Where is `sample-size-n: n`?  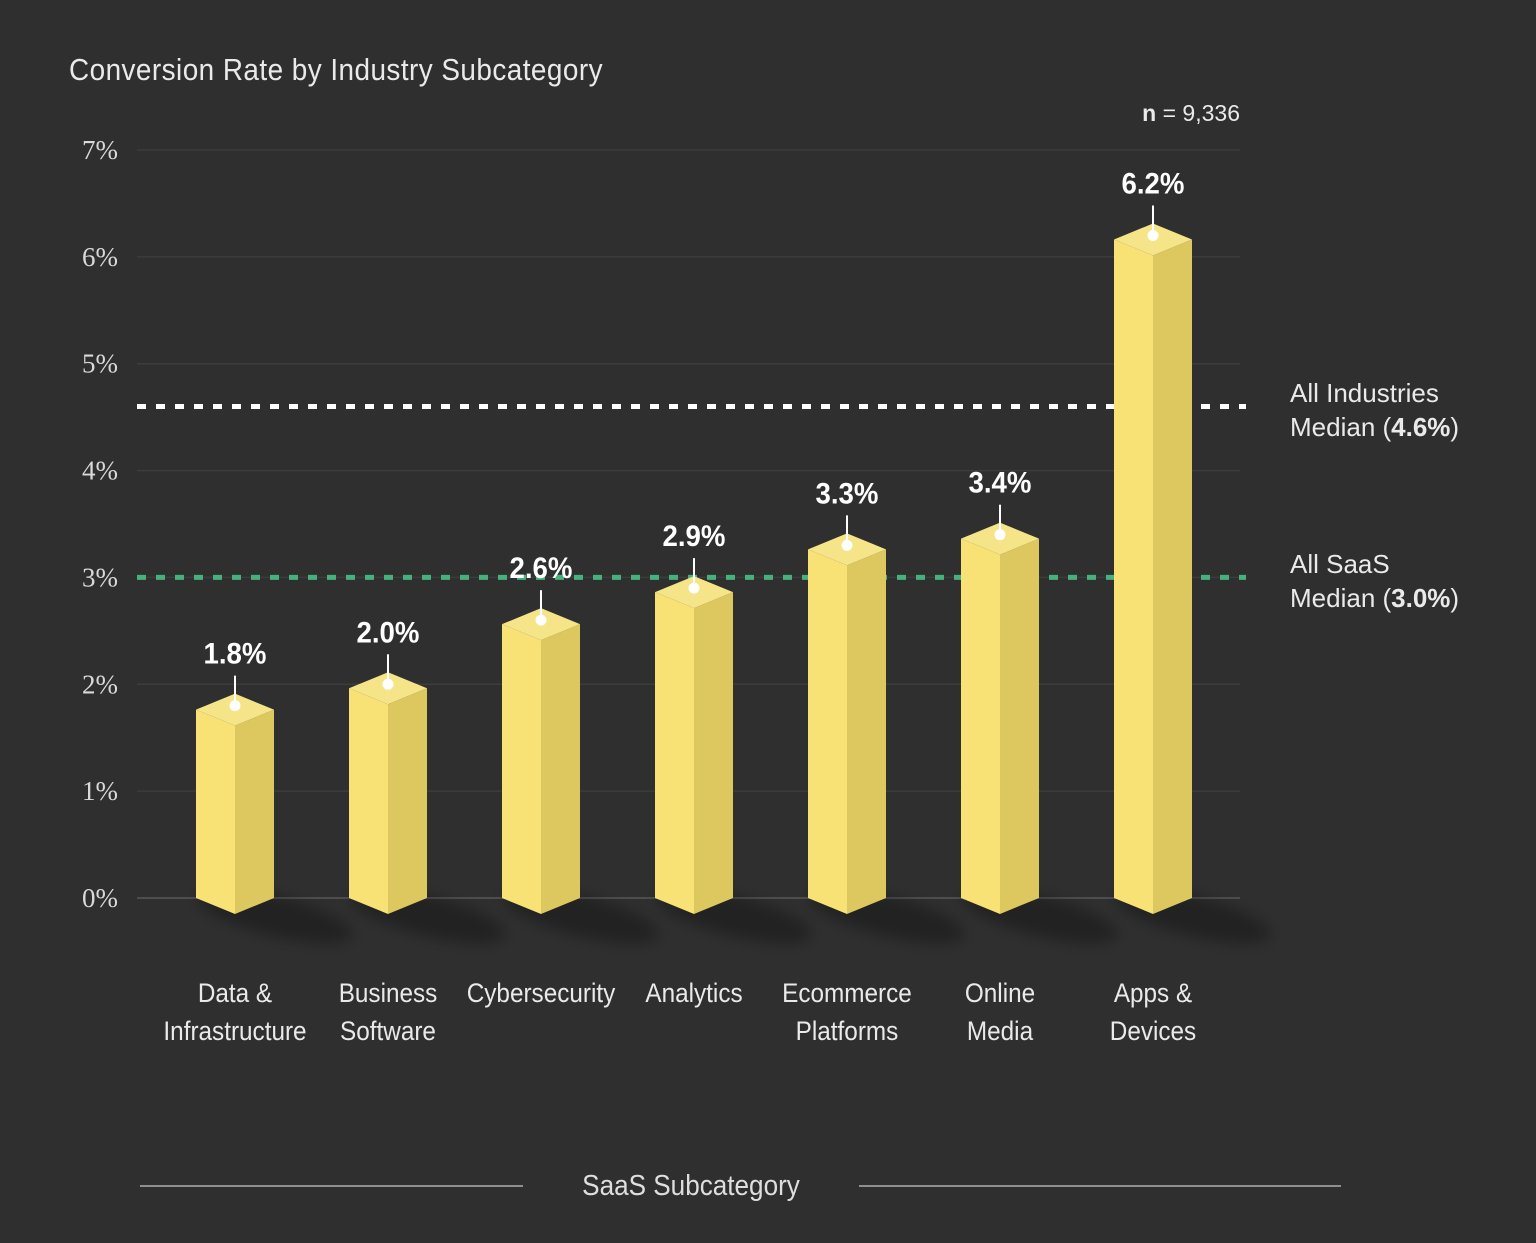
sample-size-n: n is located at coordinates (1149, 113).